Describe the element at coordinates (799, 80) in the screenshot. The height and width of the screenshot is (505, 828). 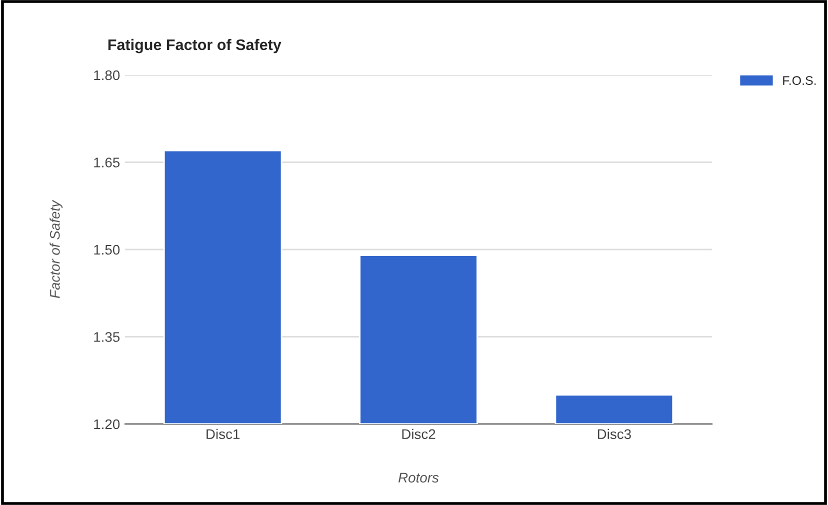
I see `legend-label: F.O.S.` at that location.